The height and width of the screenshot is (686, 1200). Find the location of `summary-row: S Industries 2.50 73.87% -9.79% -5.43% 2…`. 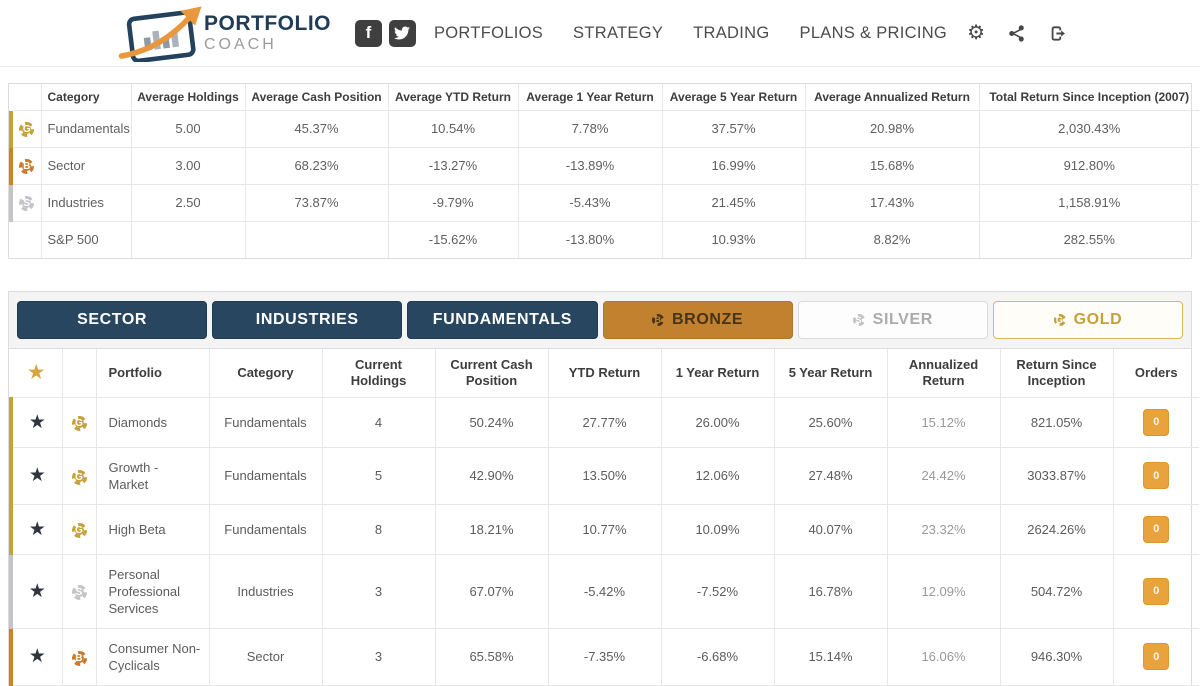

summary-row: S Industries 2.50 73.87% -9.79% -5.43% 2… is located at coordinates (604, 203).